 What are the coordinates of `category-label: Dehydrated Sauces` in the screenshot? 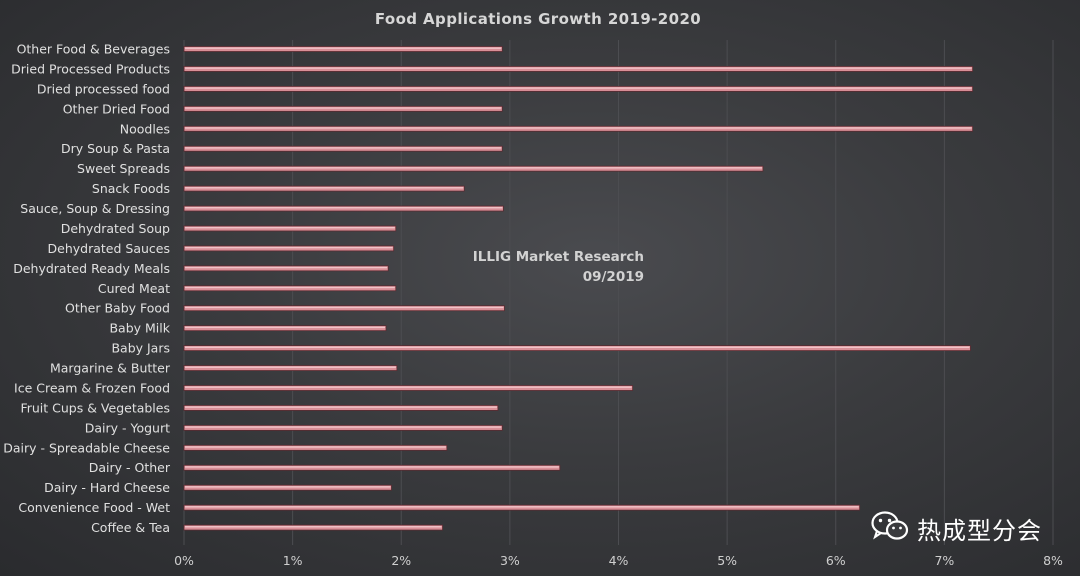 It's located at (109, 248).